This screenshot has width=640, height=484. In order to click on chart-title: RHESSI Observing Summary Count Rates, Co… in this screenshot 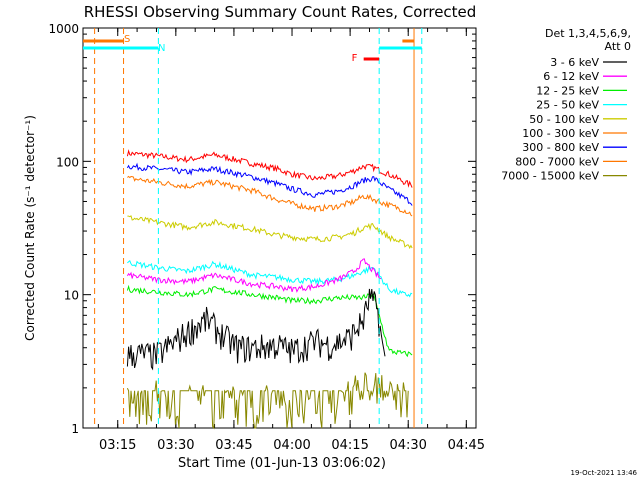, I will do `click(280, 12)`.